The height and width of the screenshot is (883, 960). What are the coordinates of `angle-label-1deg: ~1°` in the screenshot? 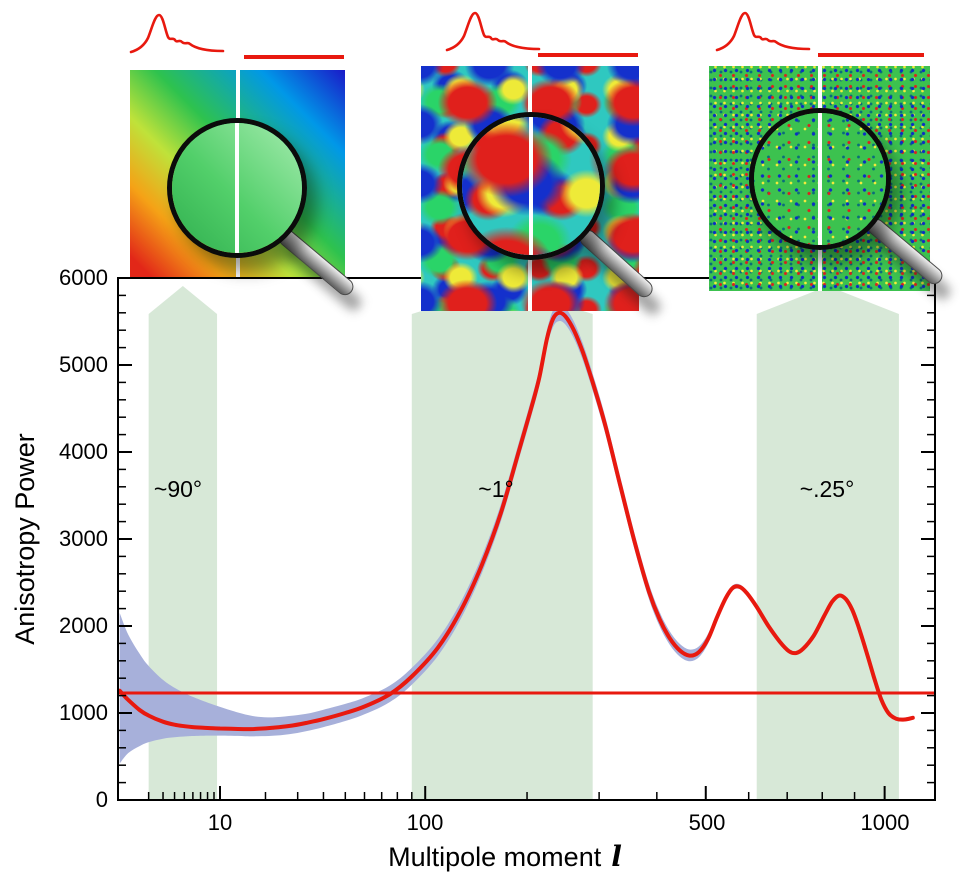 It's located at (495, 489).